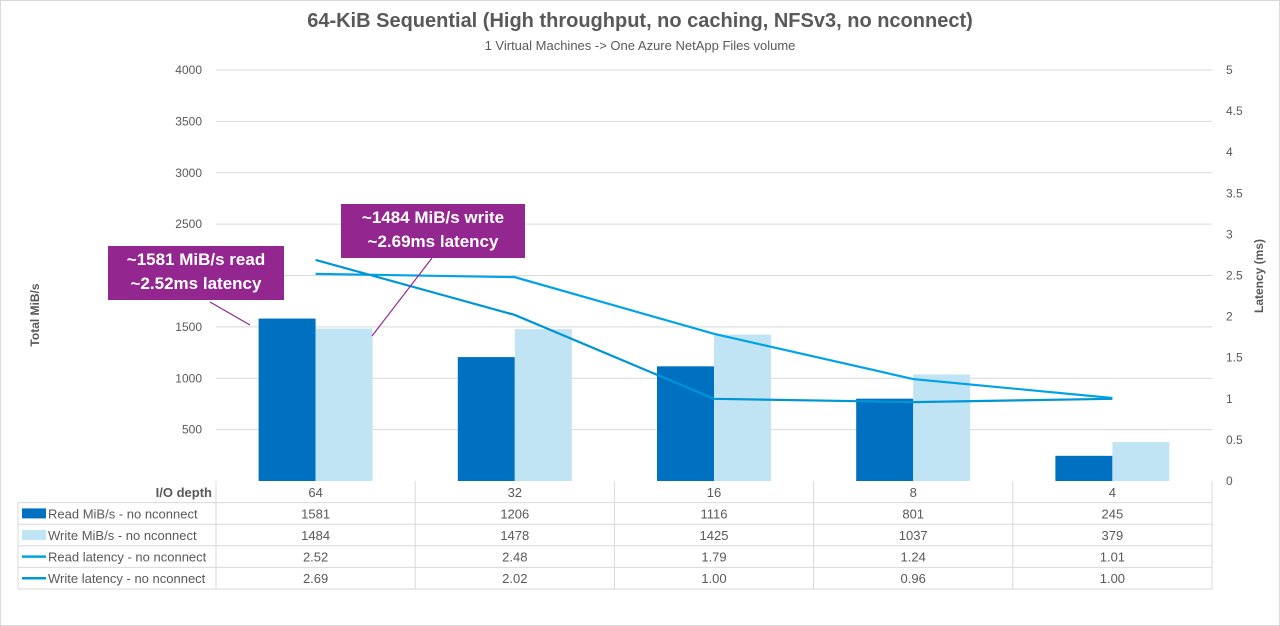 The image size is (1280, 626). What do you see at coordinates (1229, 234) in the screenshot?
I see `y2-tick-label: 3` at bounding box center [1229, 234].